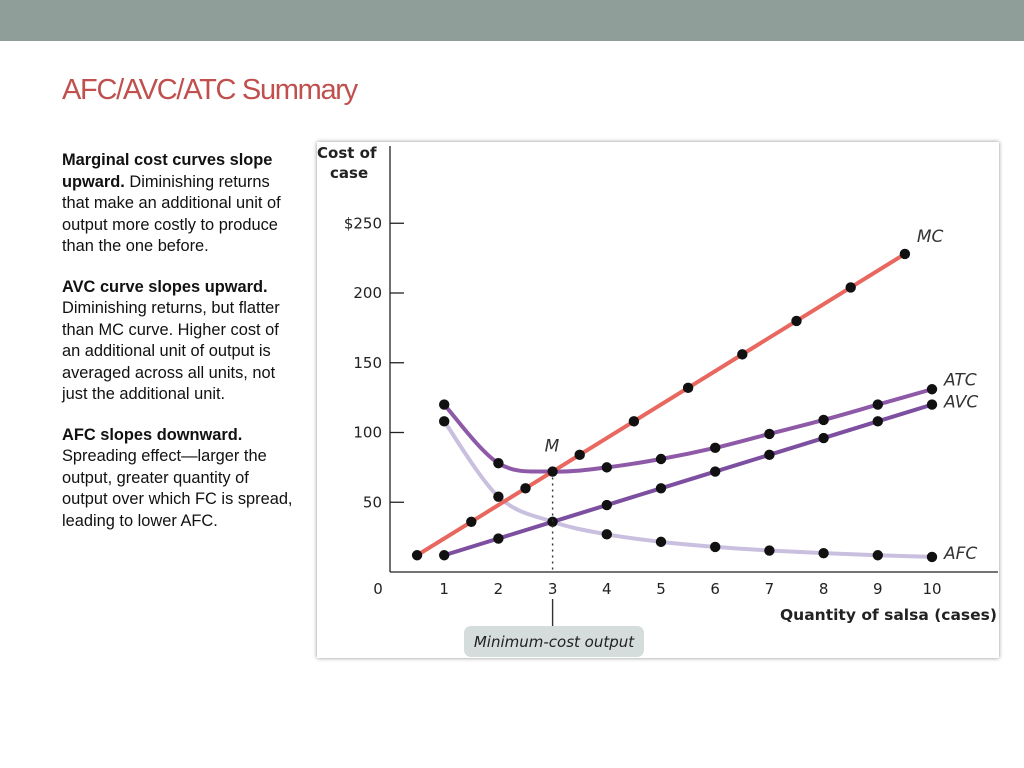 The height and width of the screenshot is (768, 1024). I want to click on curve-labels: AFC AVC ATC MC, so click(948, 395).